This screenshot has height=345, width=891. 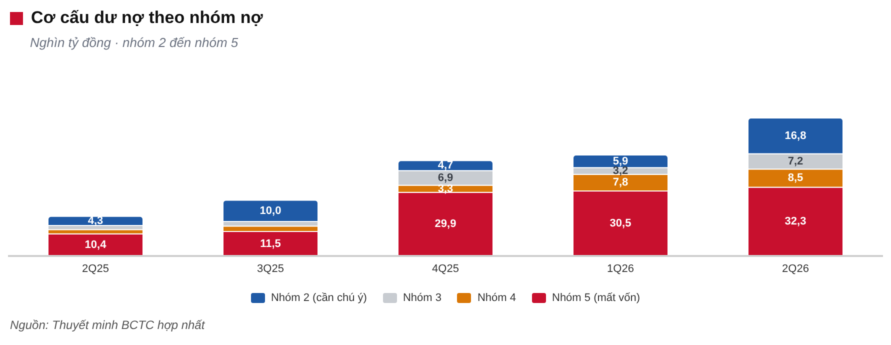 I want to click on bar, so click(x=96, y=221).